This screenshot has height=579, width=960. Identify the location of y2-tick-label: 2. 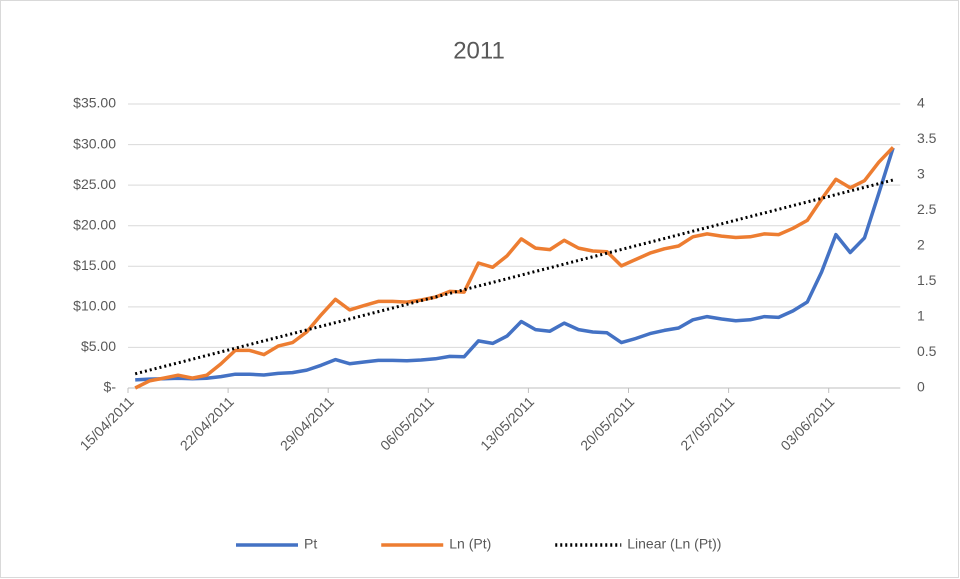
(921, 245).